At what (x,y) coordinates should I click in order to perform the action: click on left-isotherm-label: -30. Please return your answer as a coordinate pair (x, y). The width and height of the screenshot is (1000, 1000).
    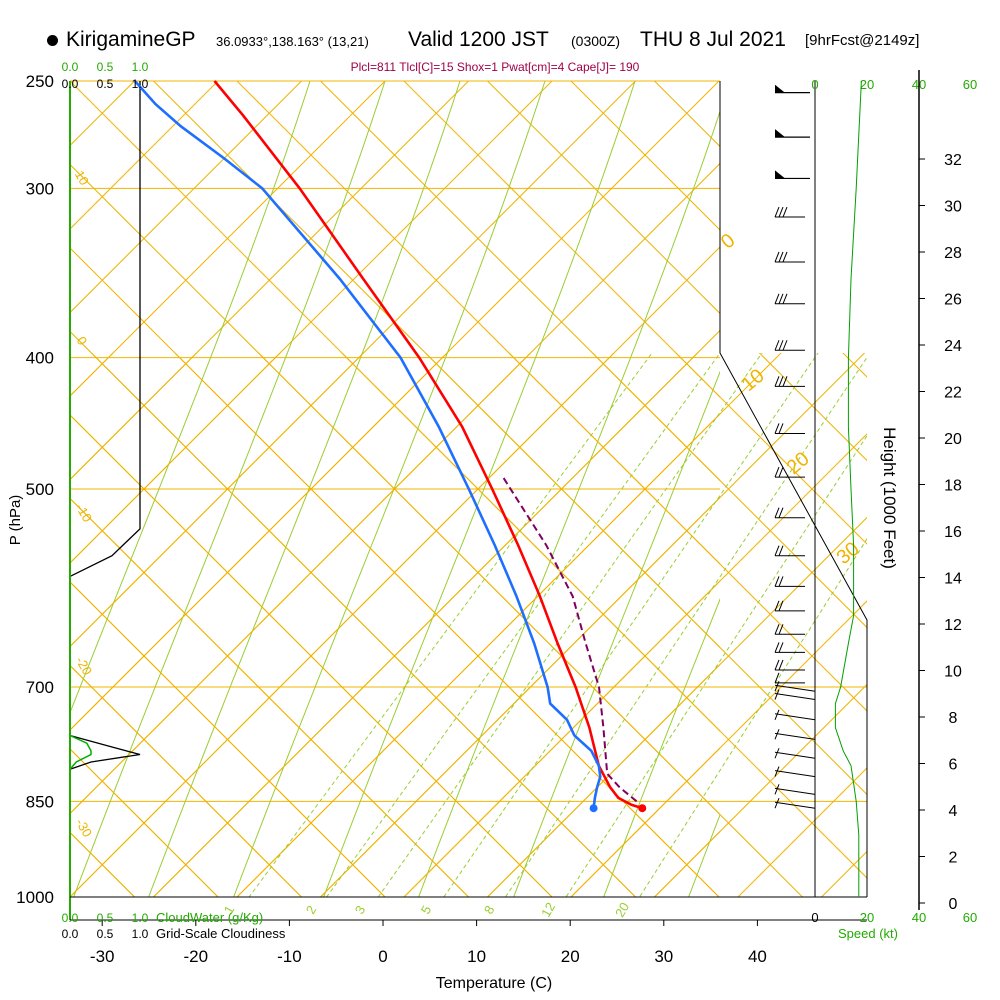
    Looking at the image, I should click on (84, 828).